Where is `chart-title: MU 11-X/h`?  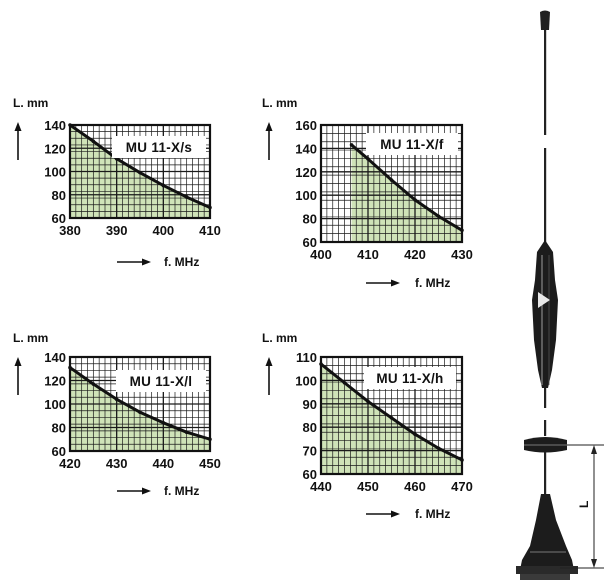 chart-title: MU 11-X/h is located at coordinates (409, 378).